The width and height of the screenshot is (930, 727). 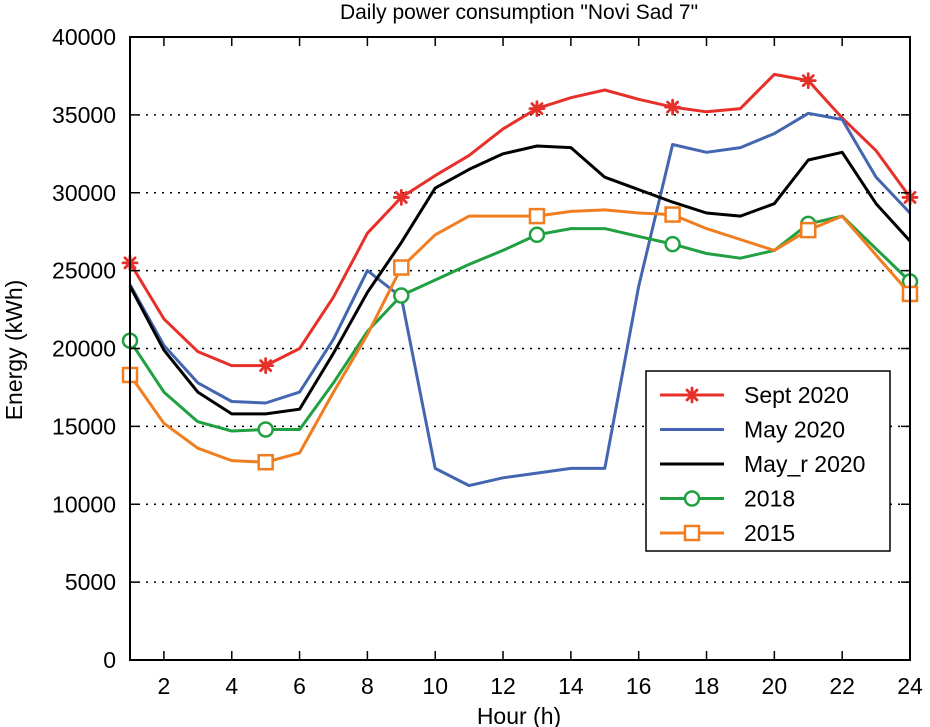 What do you see at coordinates (571, 686) in the screenshot?
I see `x-tick-label: 14` at bounding box center [571, 686].